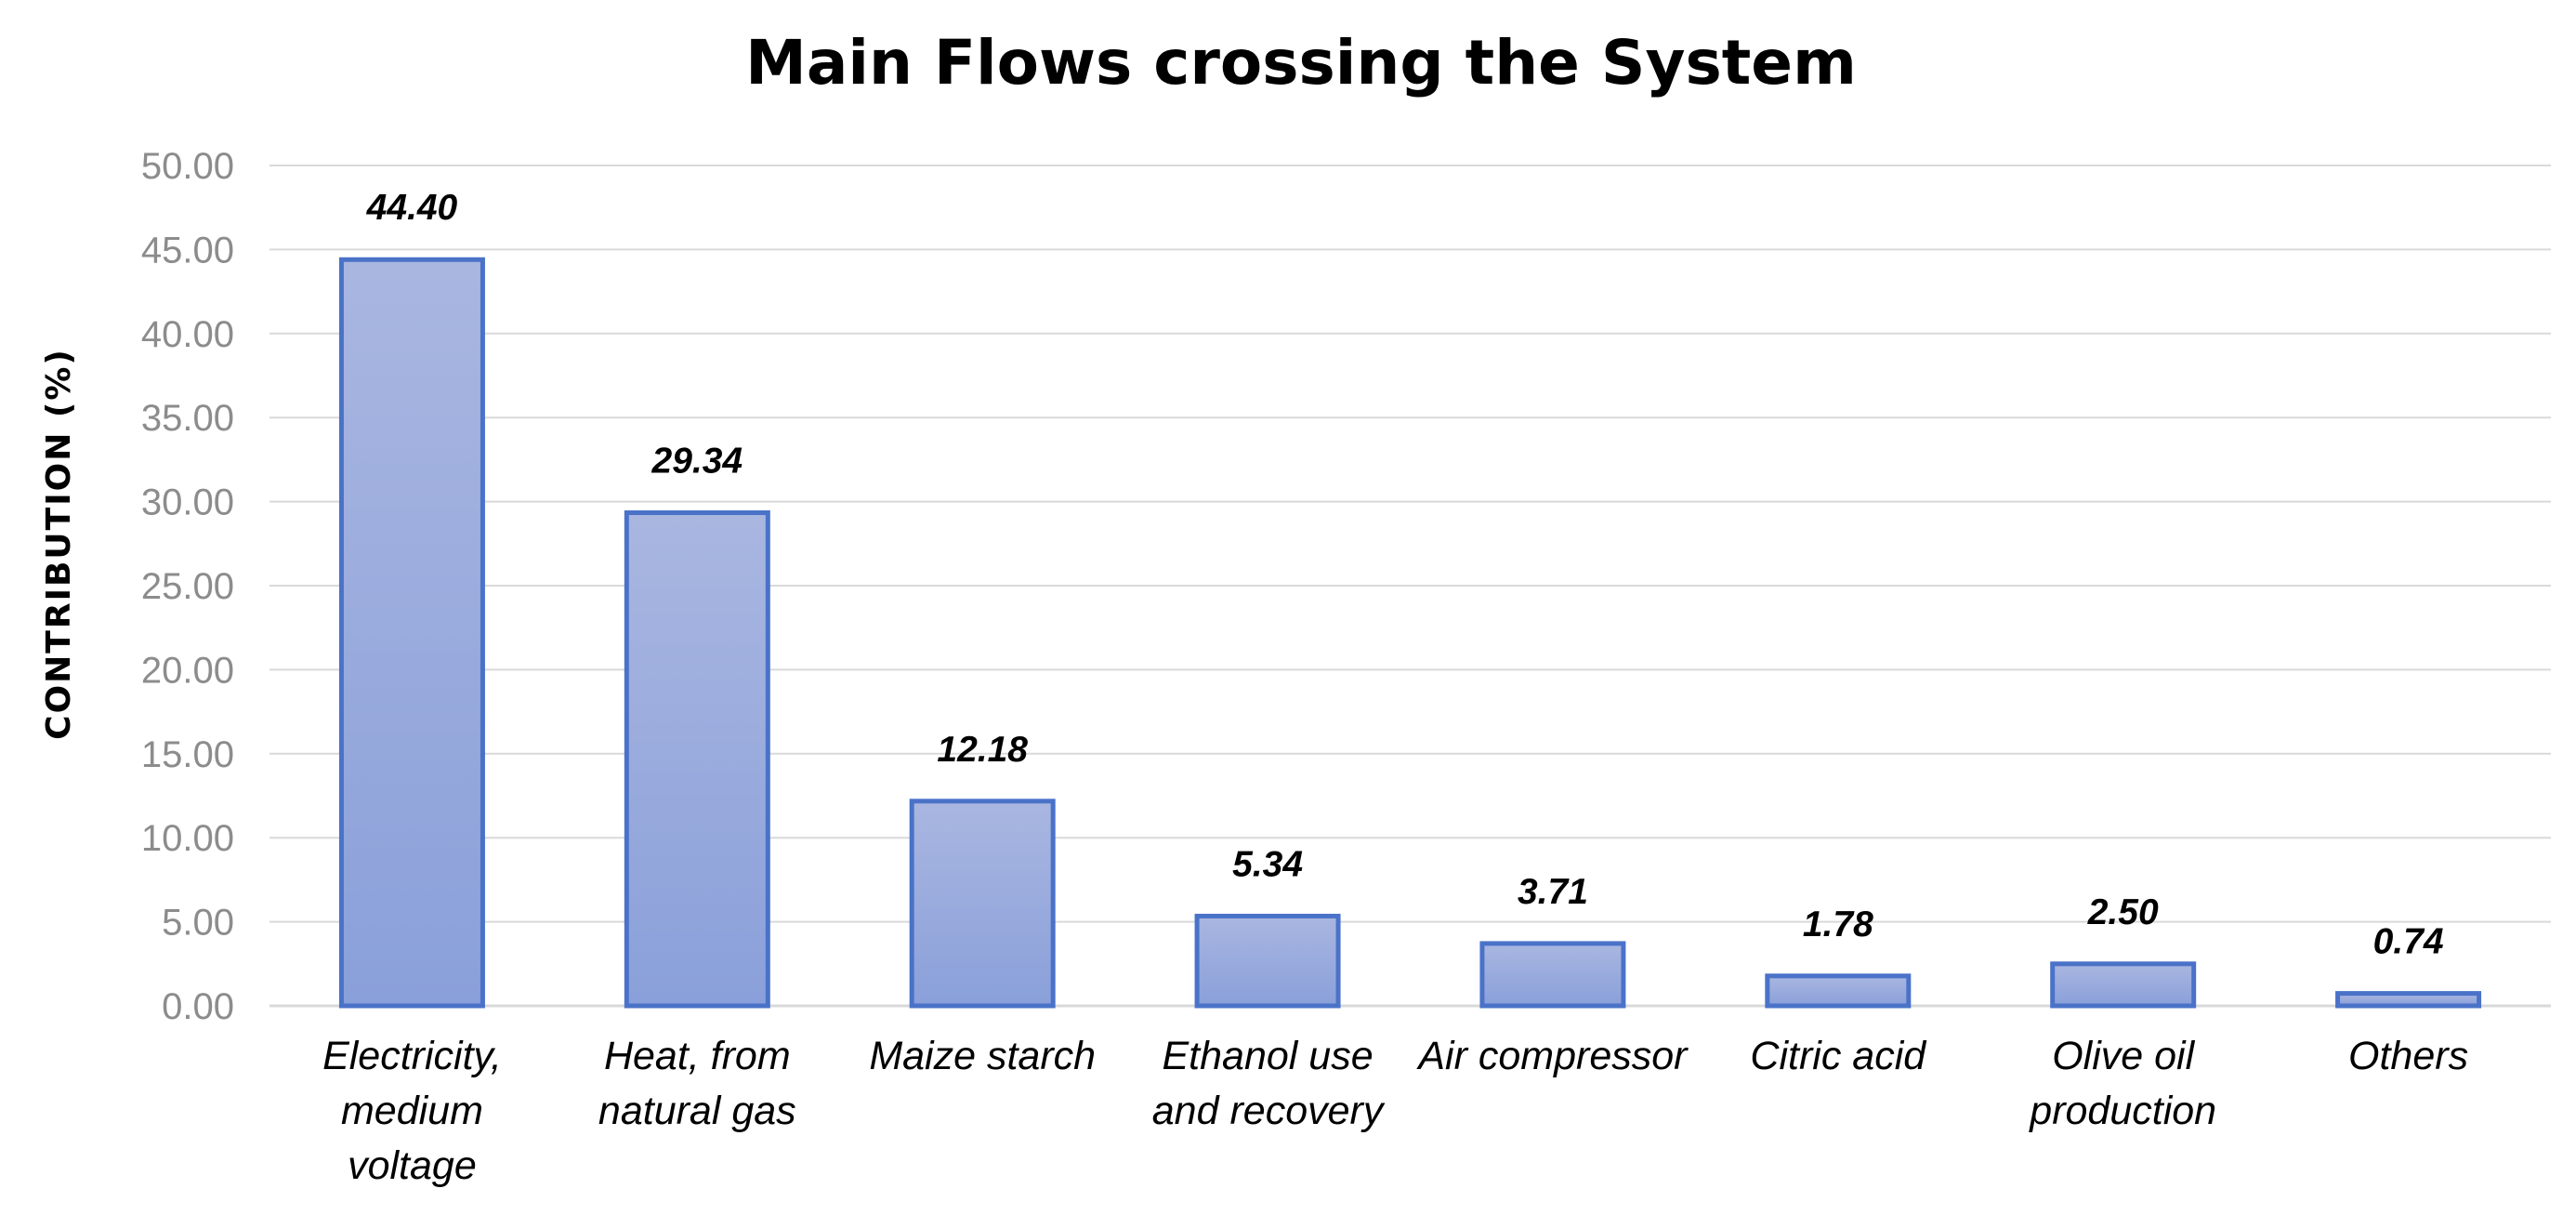 The height and width of the screenshot is (1215, 2576). Describe the element at coordinates (2123, 912) in the screenshot. I see `data-label: 2.50` at that location.